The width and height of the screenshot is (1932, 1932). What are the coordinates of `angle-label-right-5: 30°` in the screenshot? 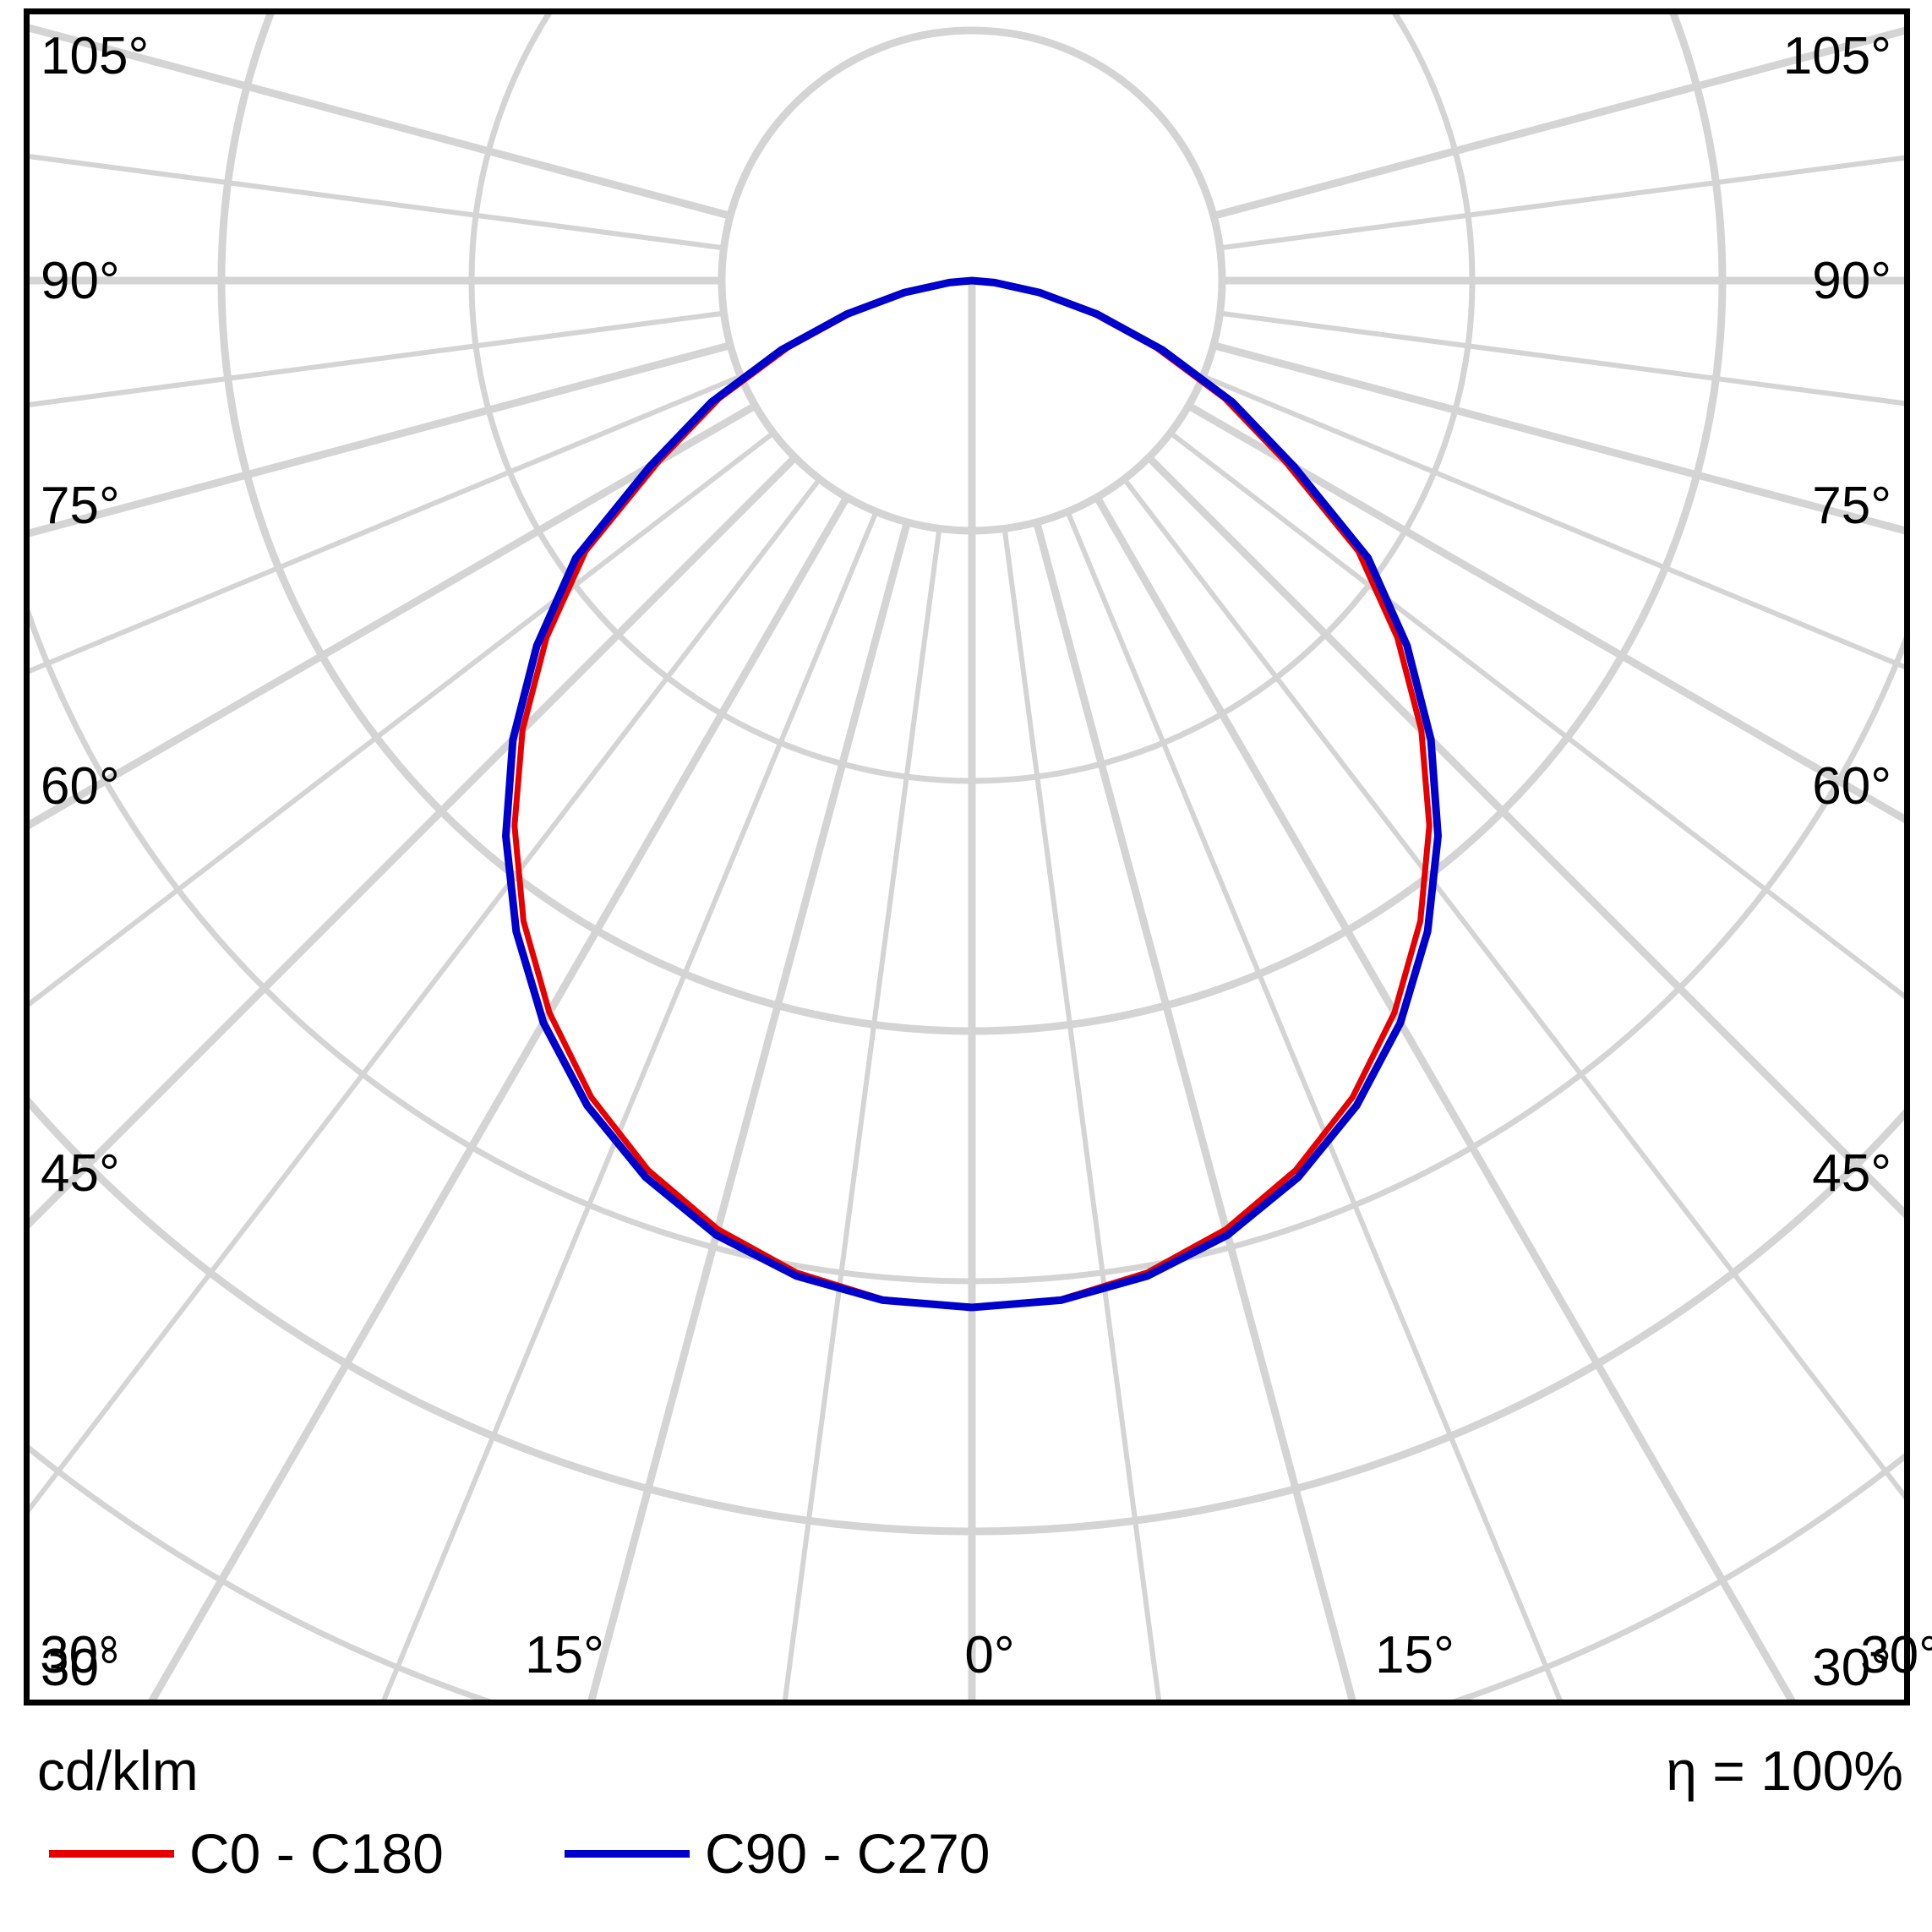 It's located at (1851, 1668).